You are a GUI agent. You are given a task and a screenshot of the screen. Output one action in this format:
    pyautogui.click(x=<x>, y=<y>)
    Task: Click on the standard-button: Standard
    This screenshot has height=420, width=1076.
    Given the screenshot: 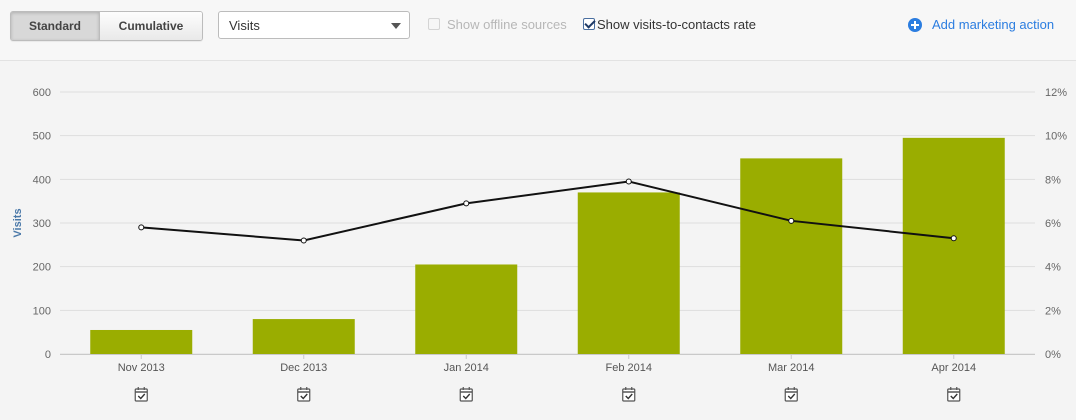 What is the action you would take?
    pyautogui.click(x=55, y=26)
    